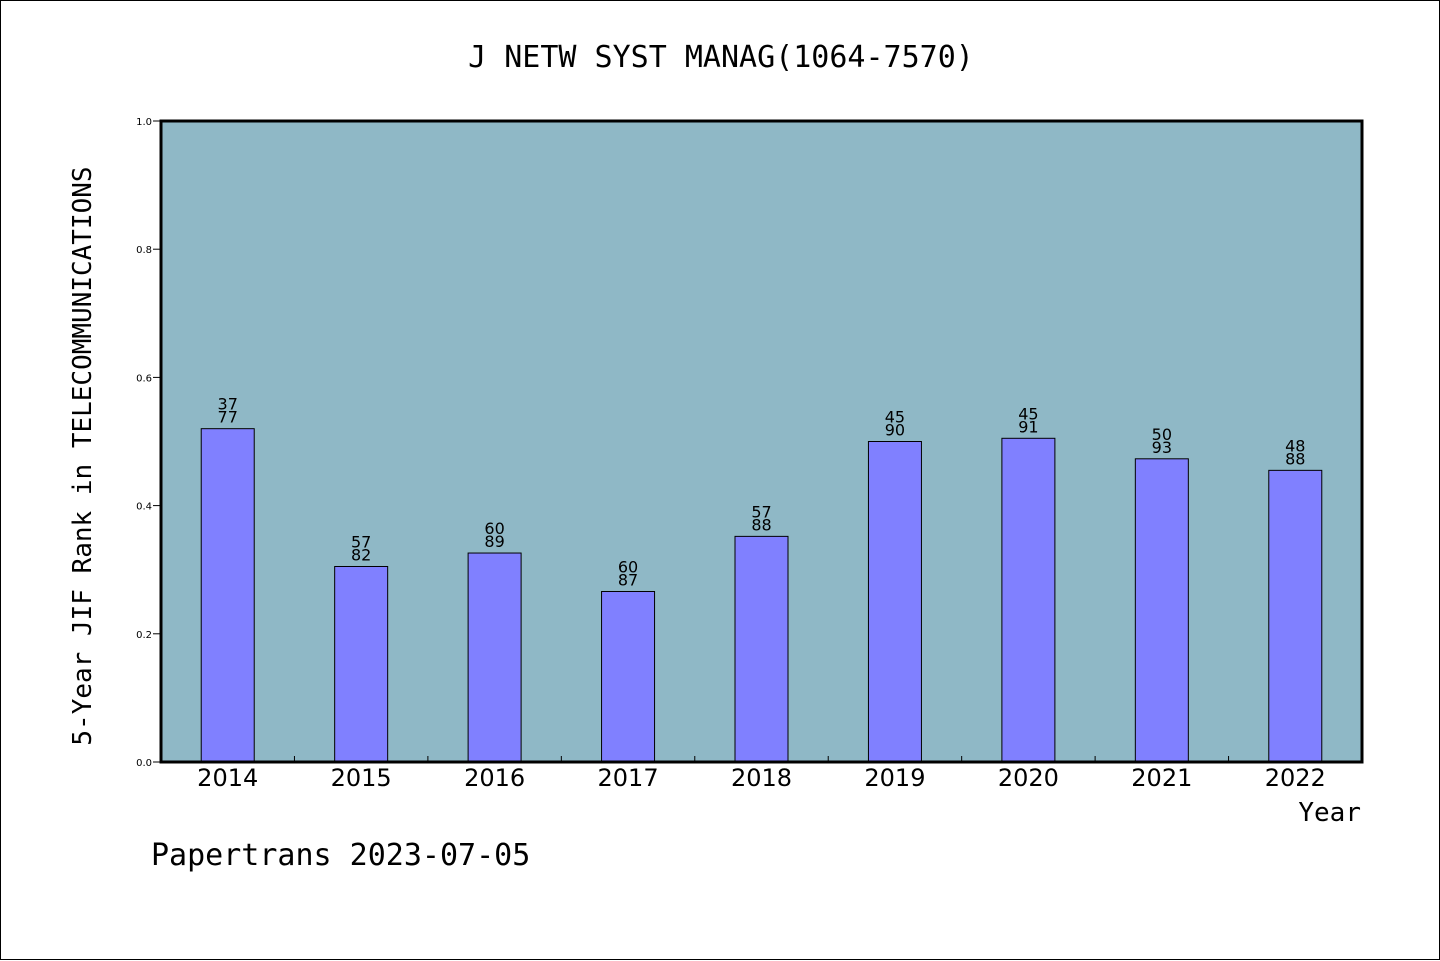 The height and width of the screenshot is (961, 1440). What do you see at coordinates (894, 602) in the screenshot?
I see `bar-2019` at bounding box center [894, 602].